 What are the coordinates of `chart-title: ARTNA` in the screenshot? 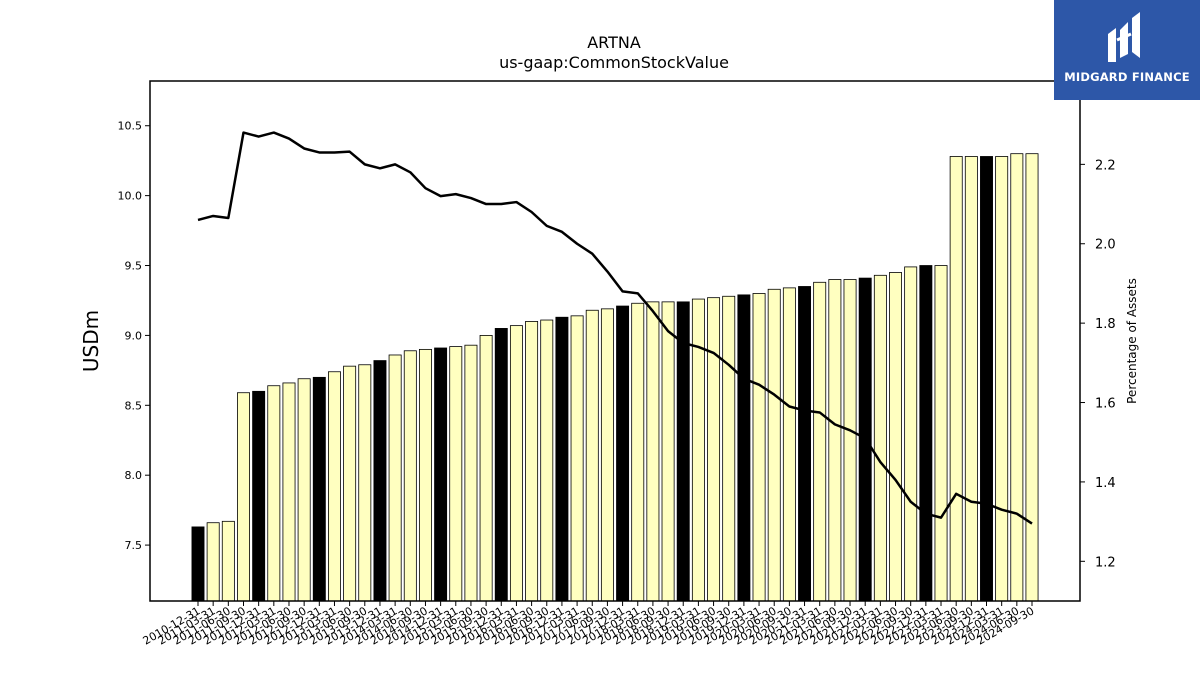 It's located at (614, 42).